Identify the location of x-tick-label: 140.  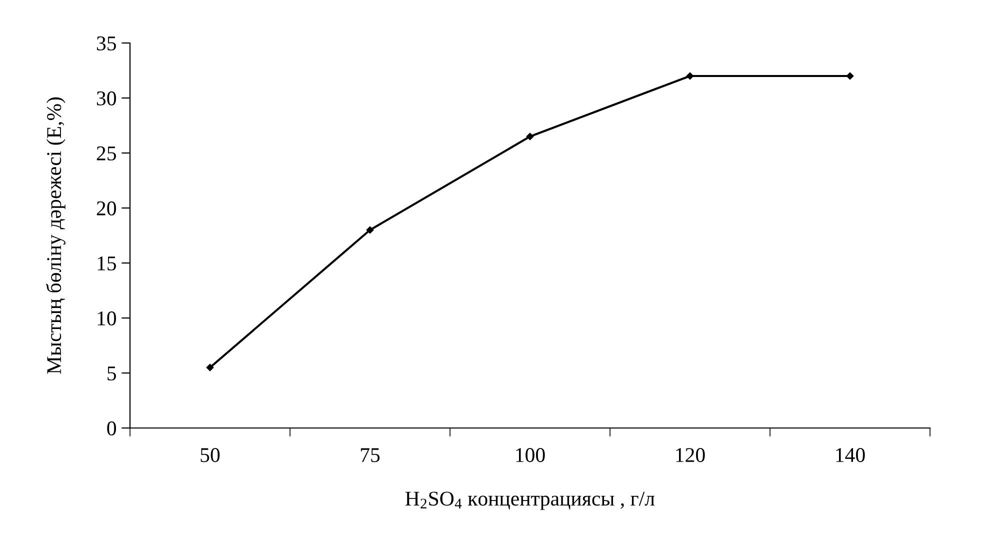
(850, 455).